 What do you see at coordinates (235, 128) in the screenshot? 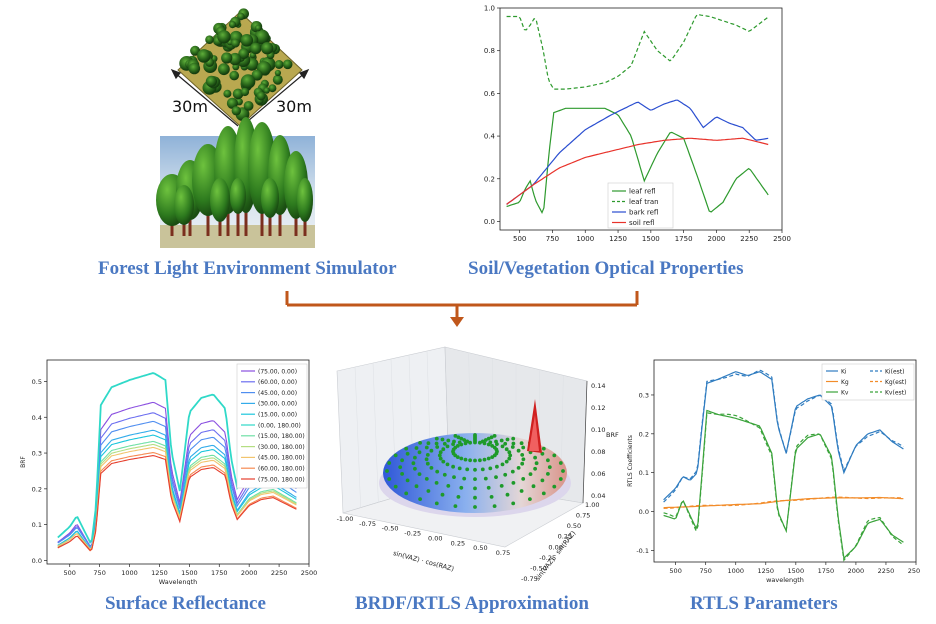
I see `forest-scene-illustration: 30m 30m` at bounding box center [235, 128].